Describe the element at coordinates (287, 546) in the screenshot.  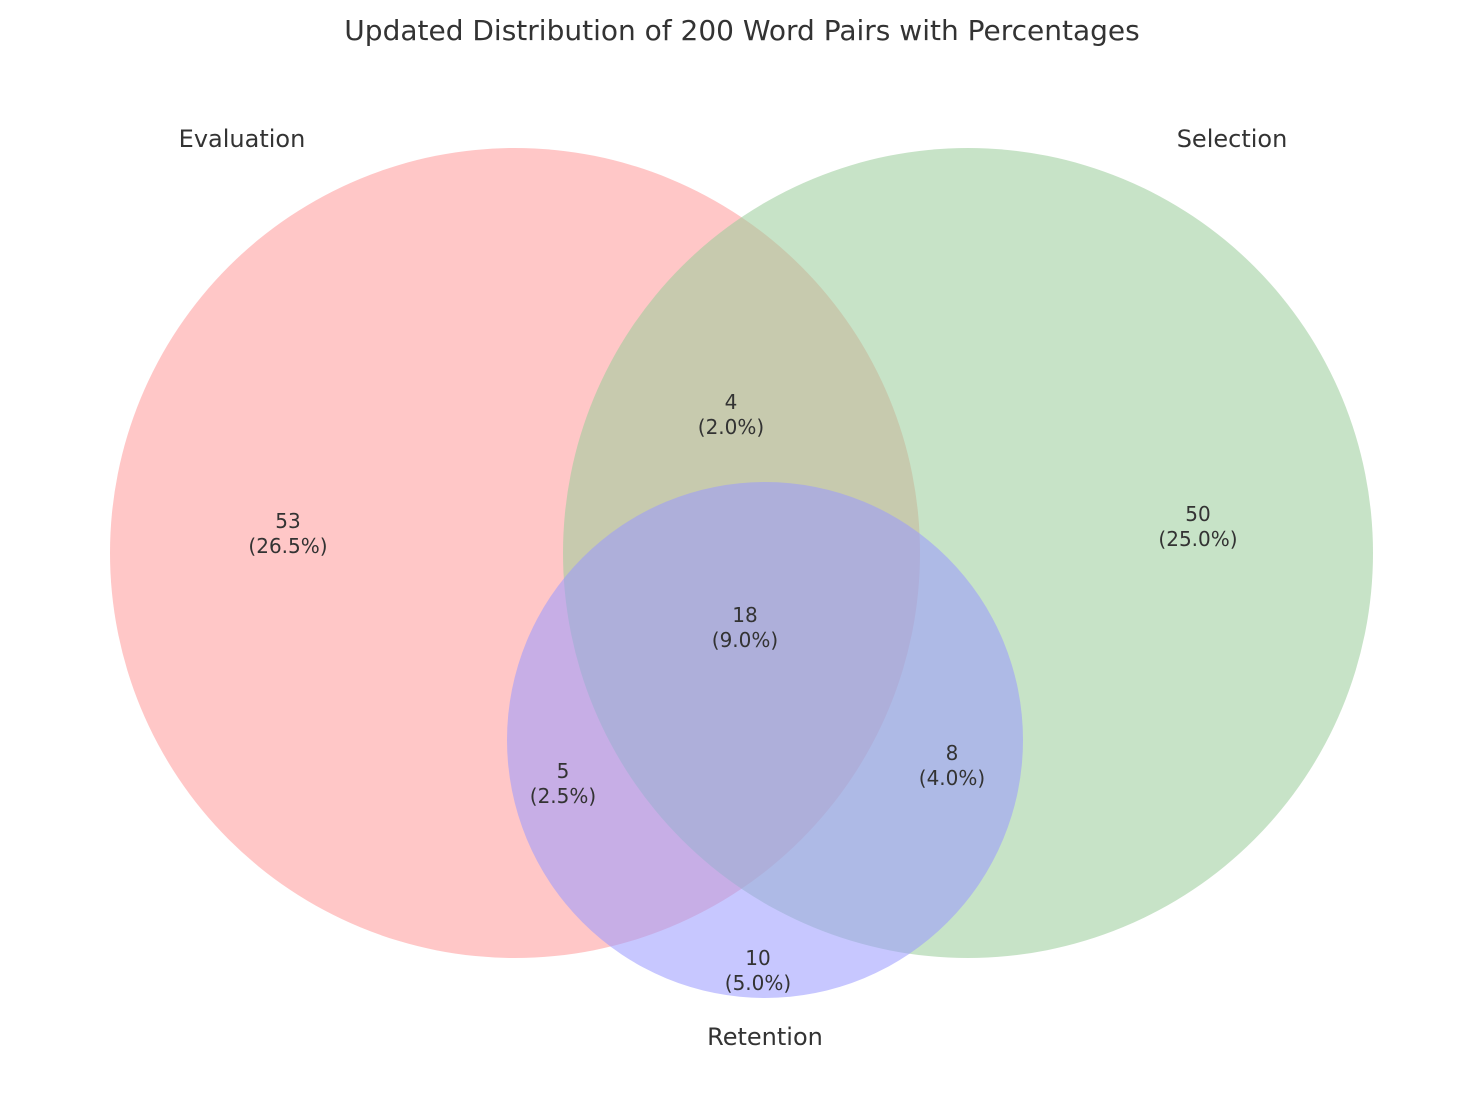
I see `region-percent: (26.5%)` at that location.